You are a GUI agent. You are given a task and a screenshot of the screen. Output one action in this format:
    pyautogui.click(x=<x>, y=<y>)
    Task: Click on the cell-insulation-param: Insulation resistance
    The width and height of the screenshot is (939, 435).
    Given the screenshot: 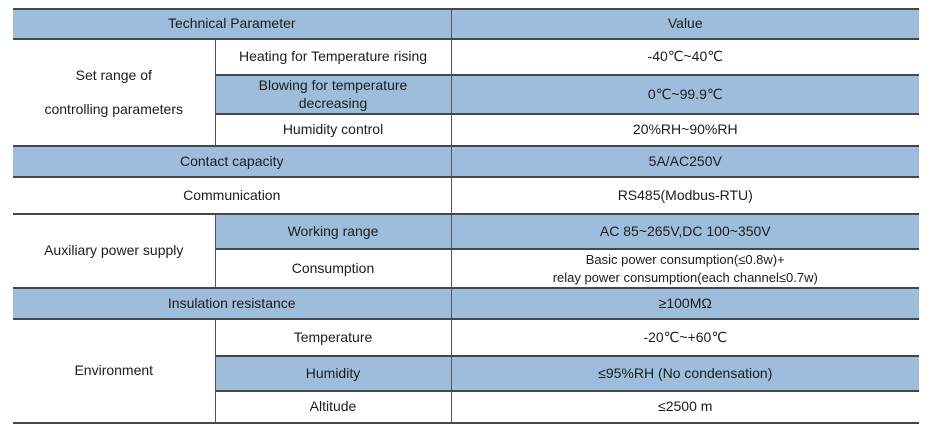 What is the action you would take?
    pyautogui.click(x=232, y=304)
    